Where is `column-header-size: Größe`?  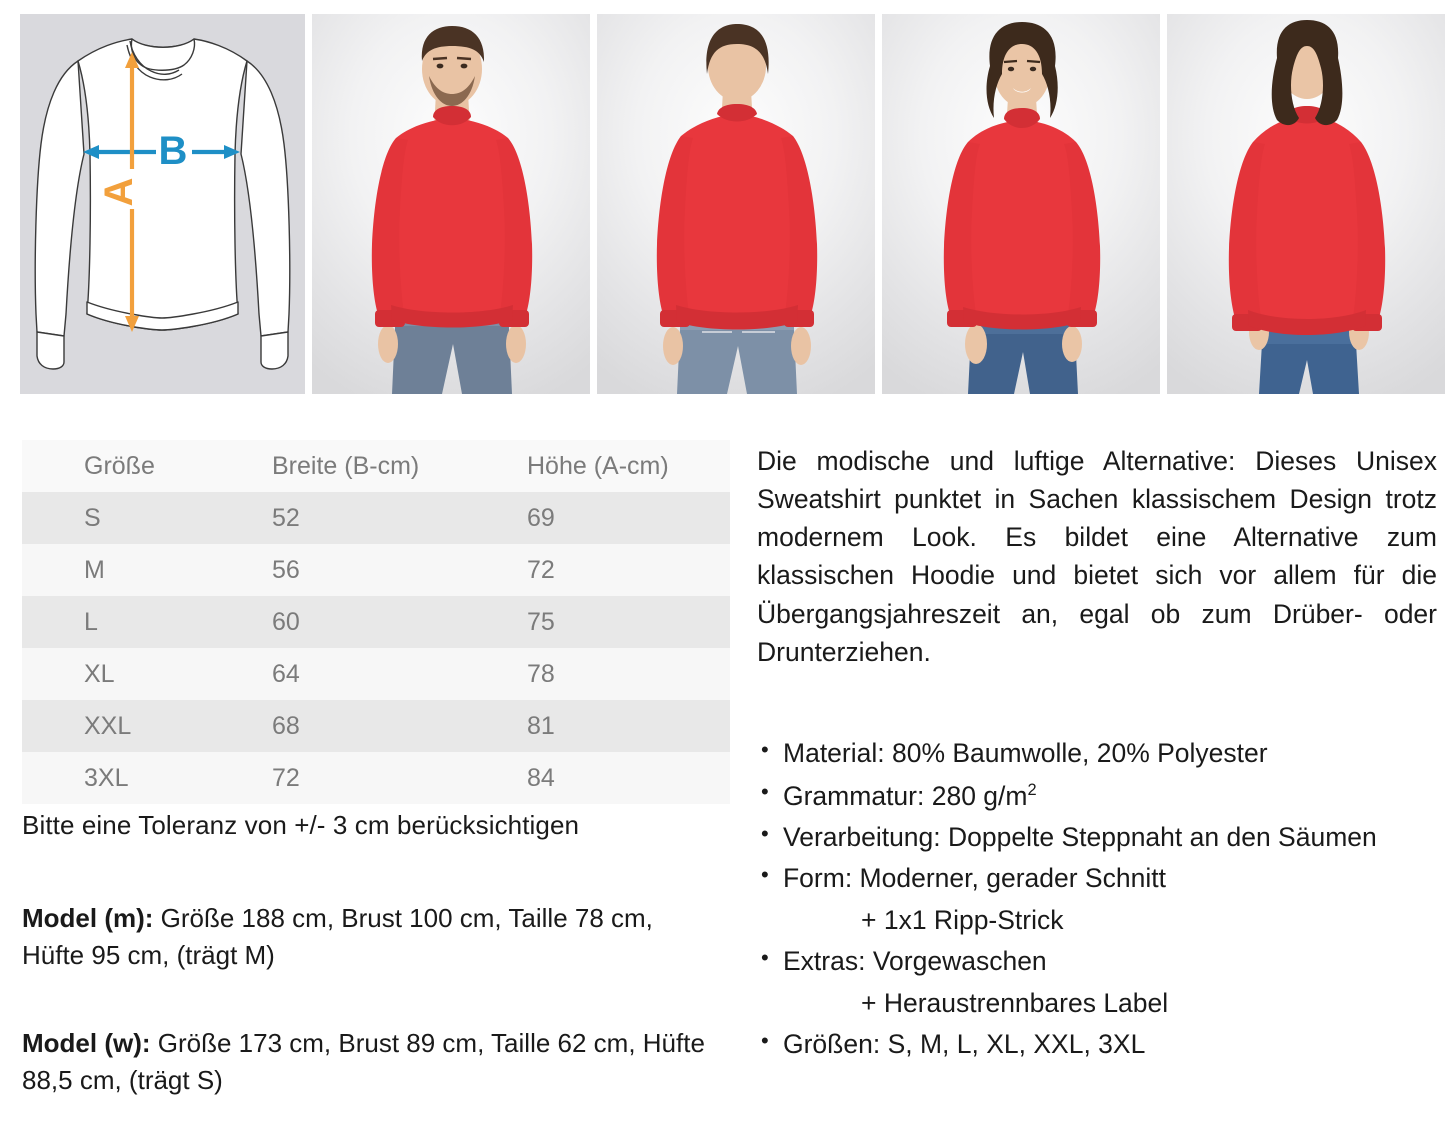
column-header-size: Größe is located at coordinates (119, 465).